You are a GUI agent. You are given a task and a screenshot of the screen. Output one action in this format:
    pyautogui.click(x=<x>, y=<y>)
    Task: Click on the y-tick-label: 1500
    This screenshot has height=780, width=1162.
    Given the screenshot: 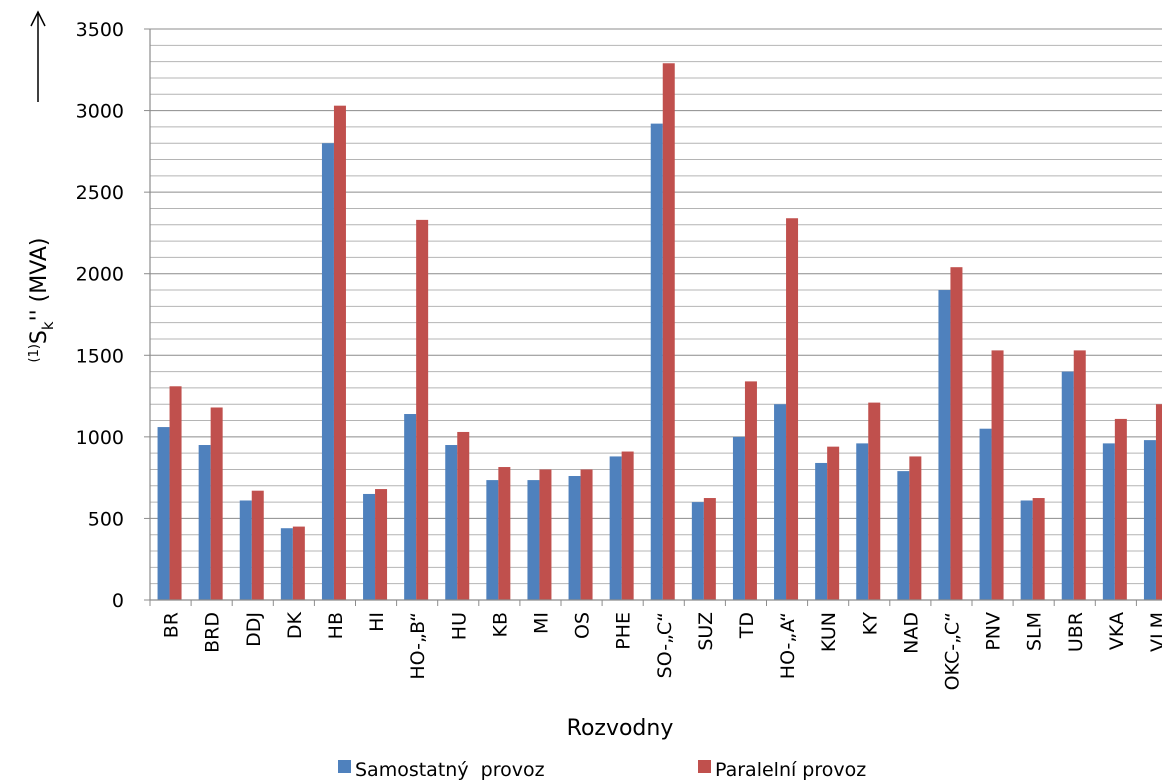 What is the action you would take?
    pyautogui.click(x=100, y=356)
    